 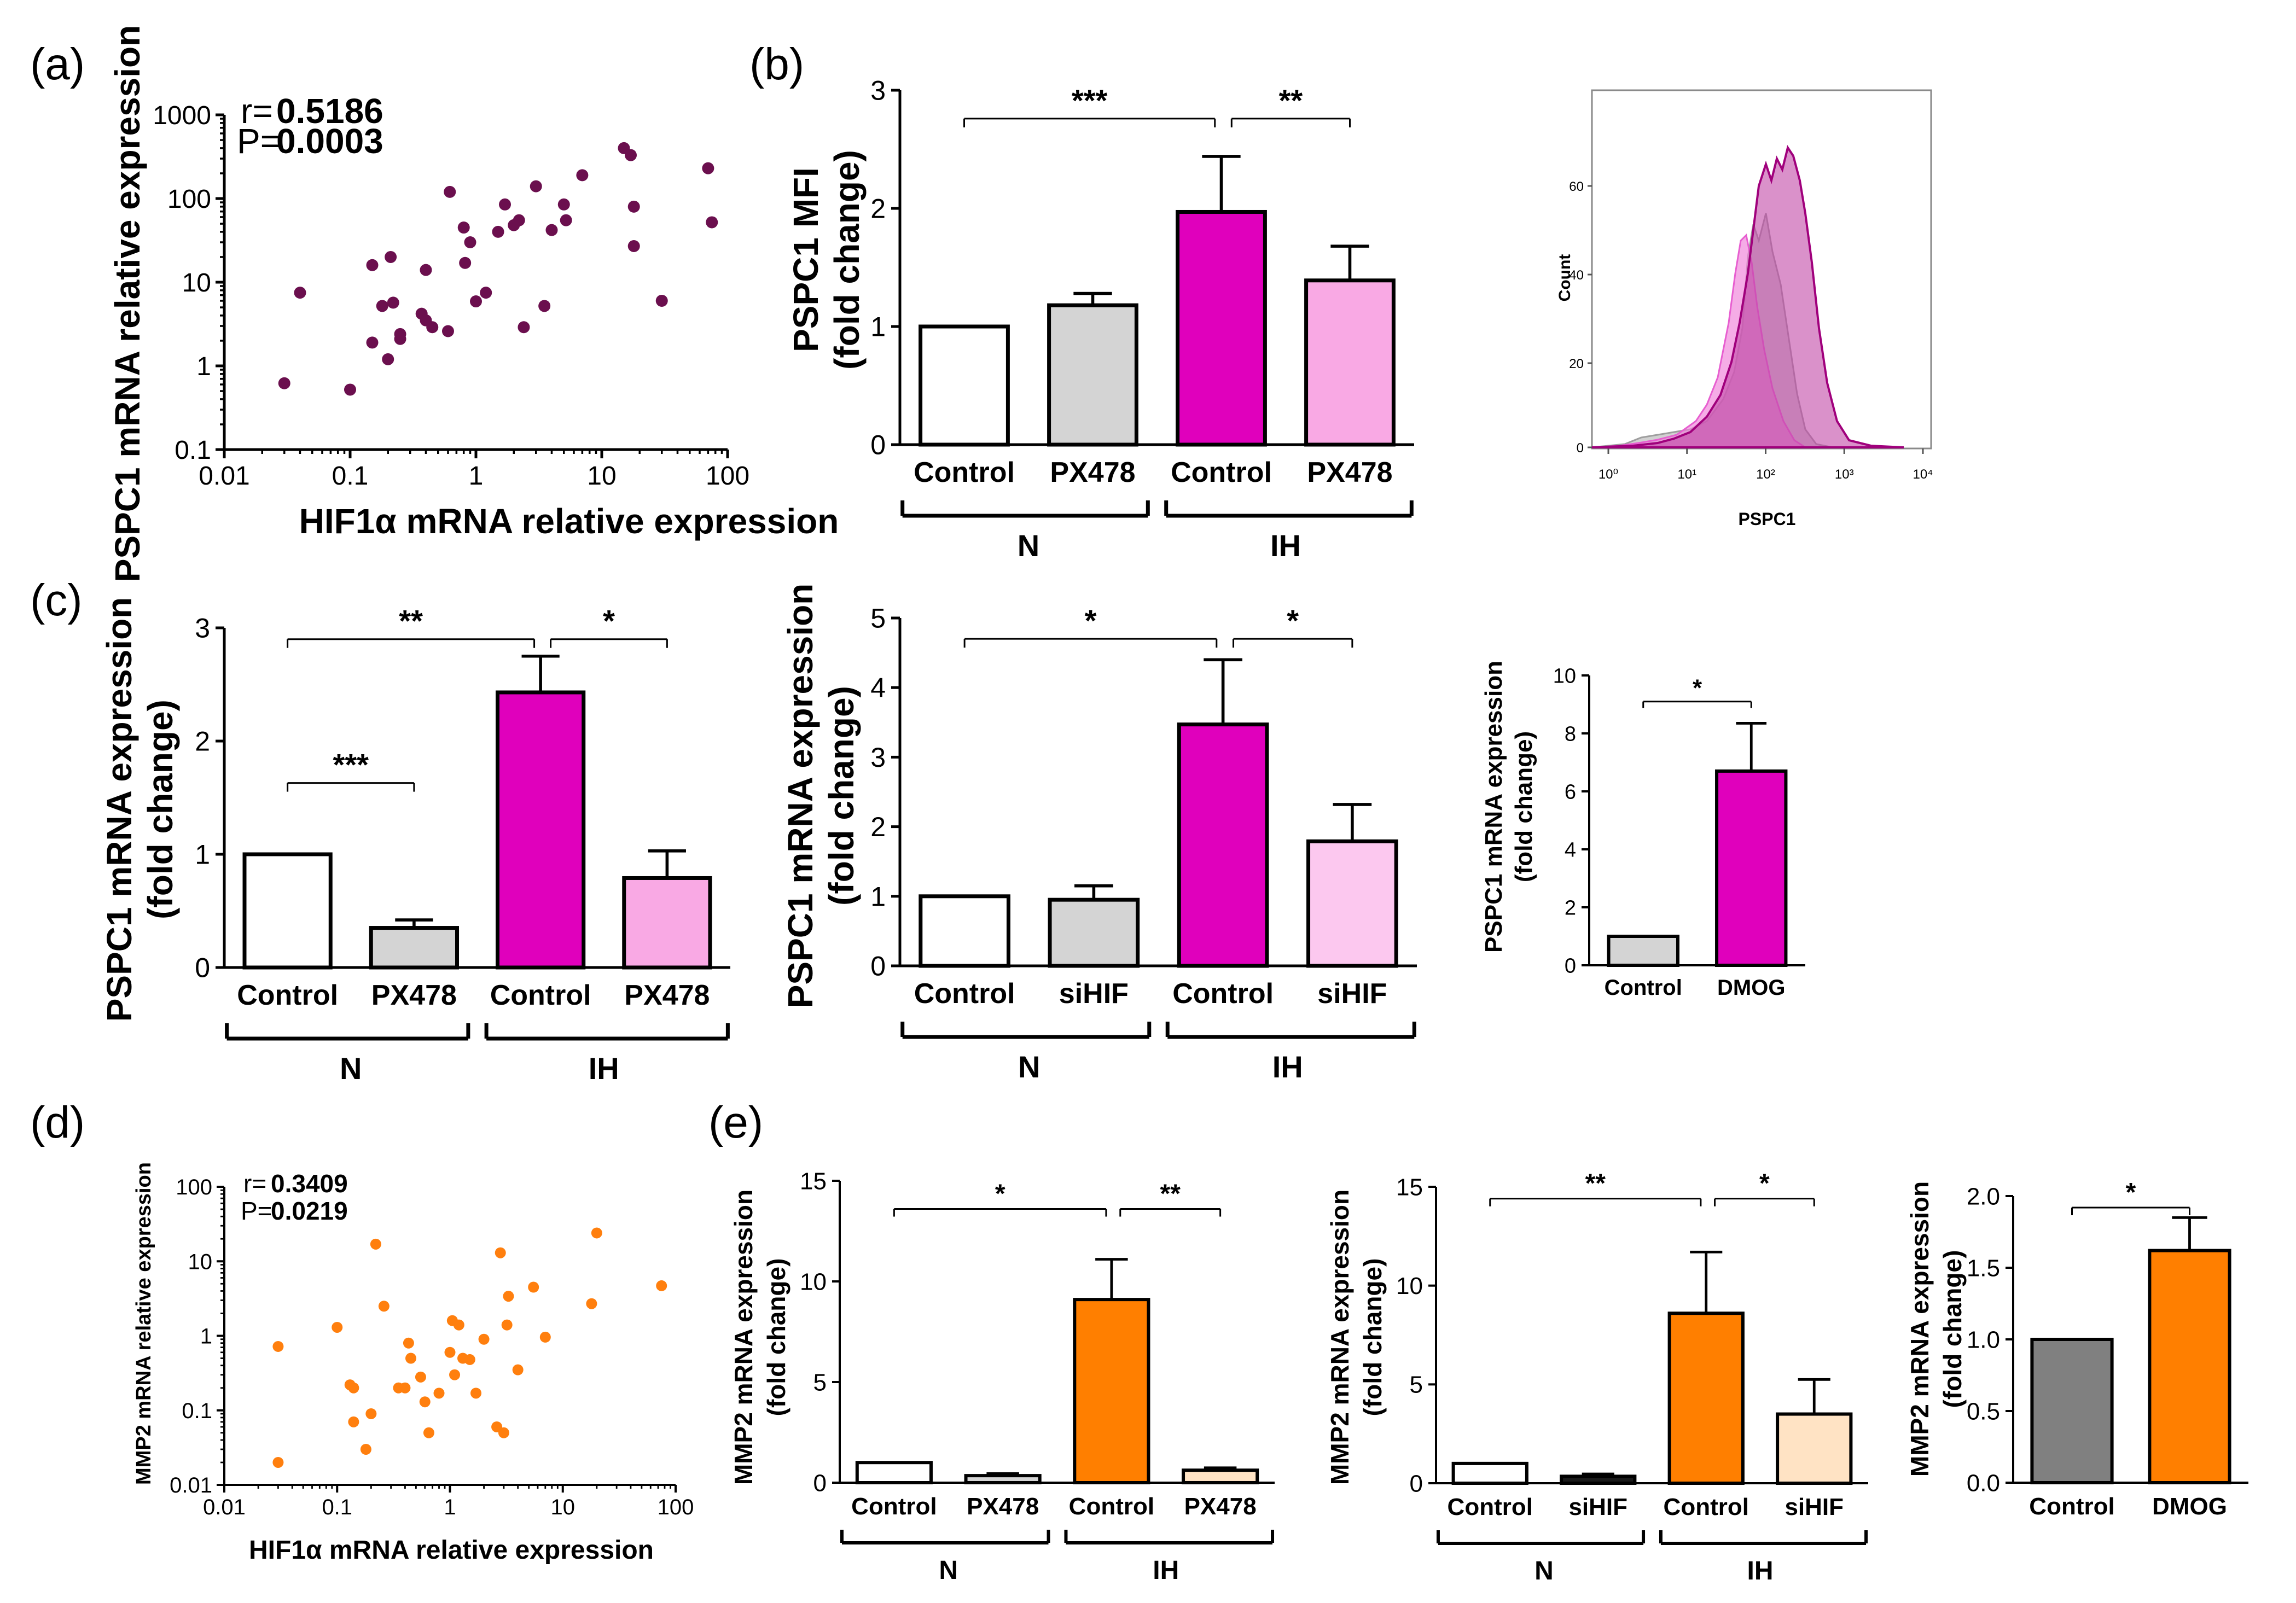 What do you see at coordinates (309, 1211) in the screenshot?
I see `stat-p-value-d: 0.0219` at bounding box center [309, 1211].